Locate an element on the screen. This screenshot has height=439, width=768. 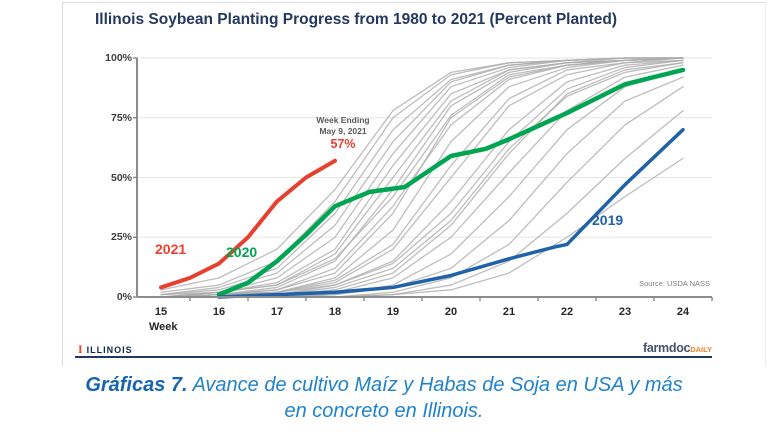
y-tick-label-75: 75% is located at coordinates (121, 117).